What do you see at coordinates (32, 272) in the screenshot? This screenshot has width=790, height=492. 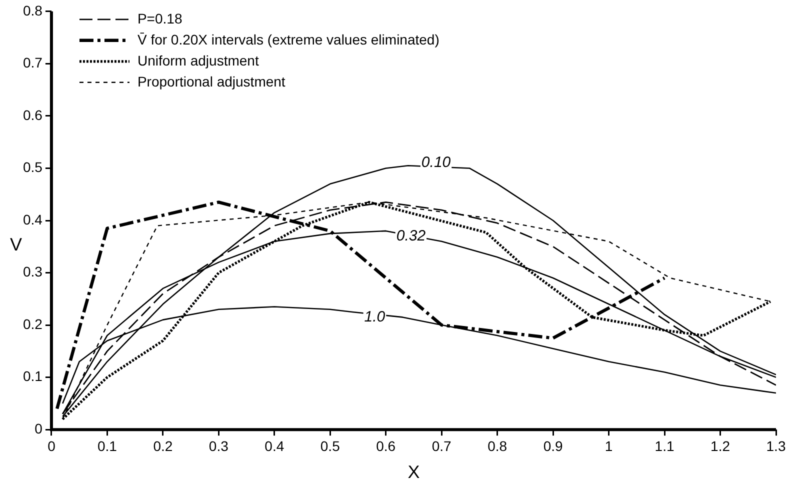 I see `y-tick-label: 0.3` at bounding box center [32, 272].